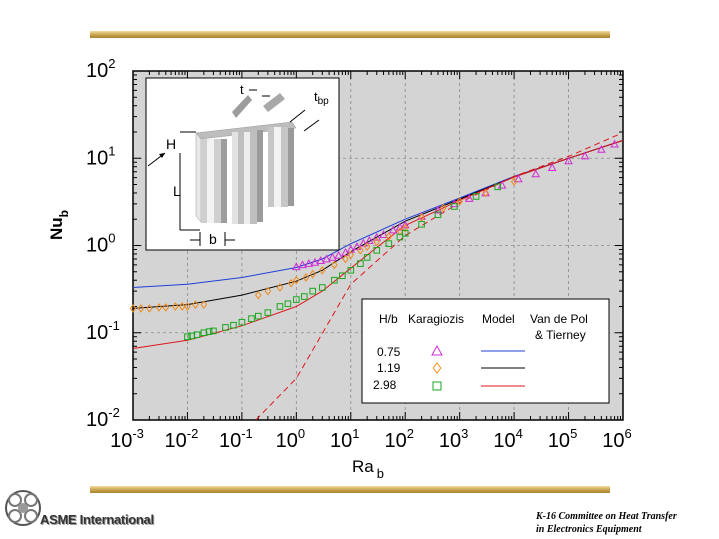 This screenshot has width=719, height=539. Describe the element at coordinates (97, 519) in the screenshot. I see `asme-logo-text: ASME International` at that location.